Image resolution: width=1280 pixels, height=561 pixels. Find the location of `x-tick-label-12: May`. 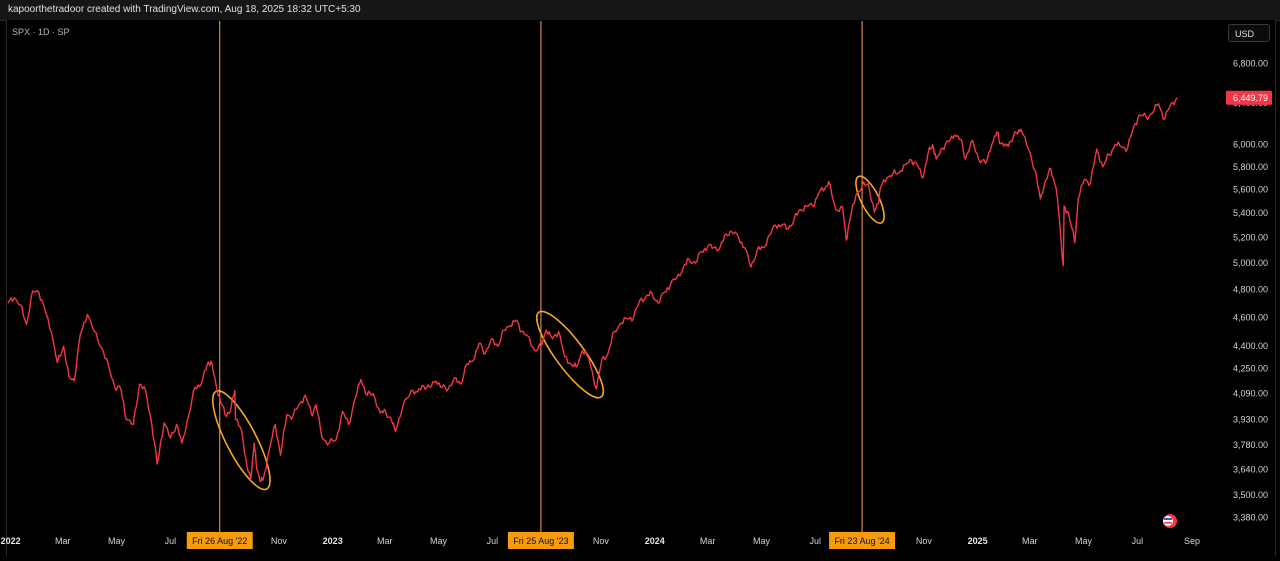

x-tick-label-12: May is located at coordinates (762, 541).